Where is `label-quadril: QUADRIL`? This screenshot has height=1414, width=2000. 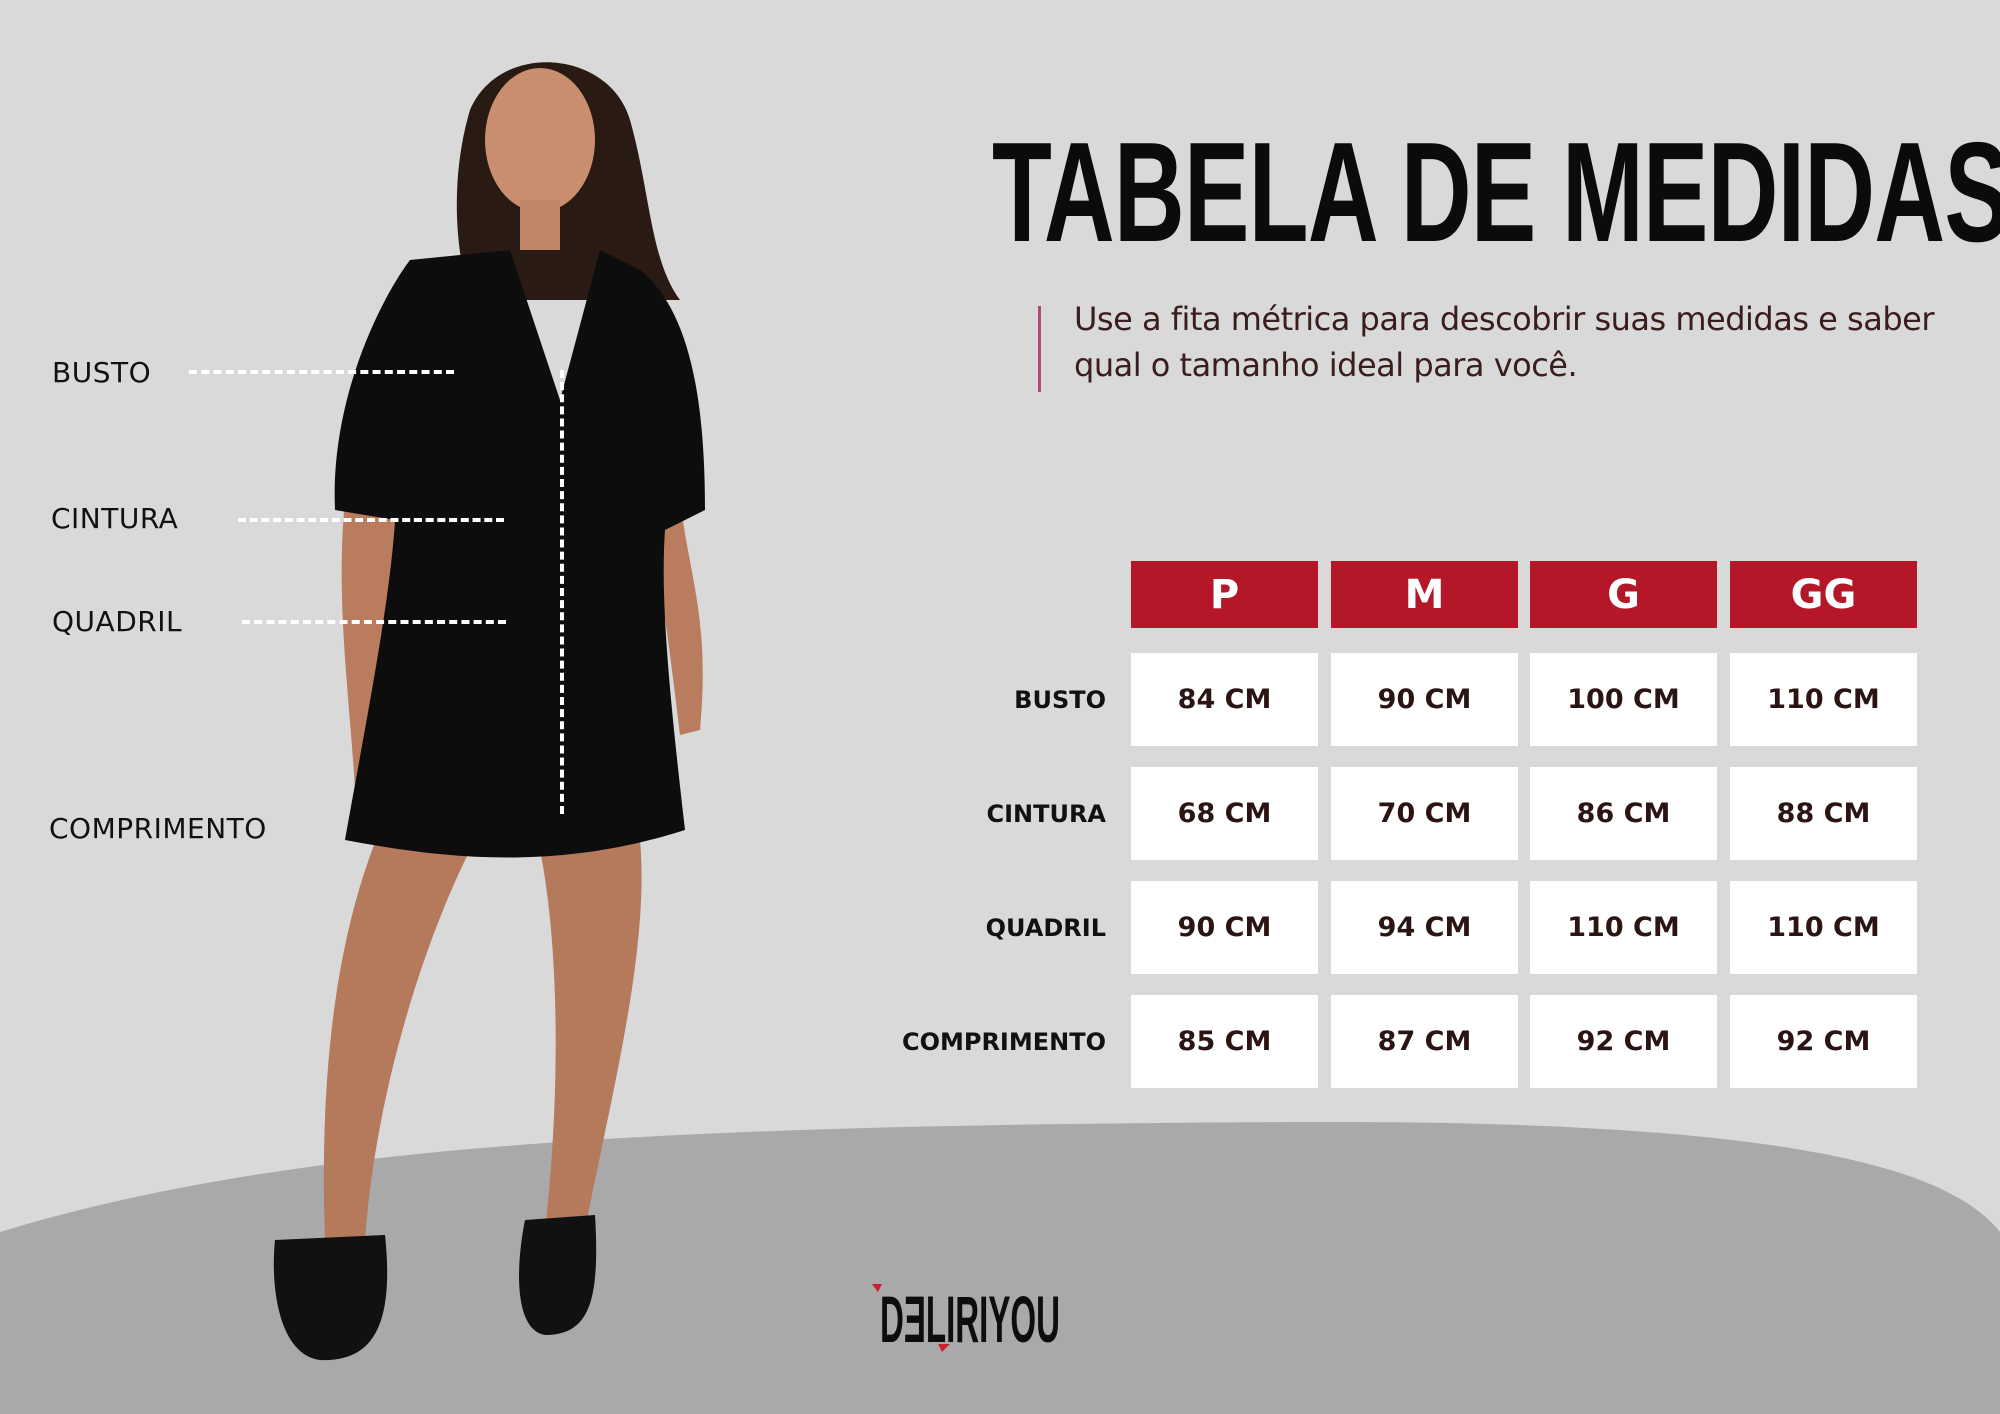
label-quadril: QUADRIL is located at coordinates (117, 621).